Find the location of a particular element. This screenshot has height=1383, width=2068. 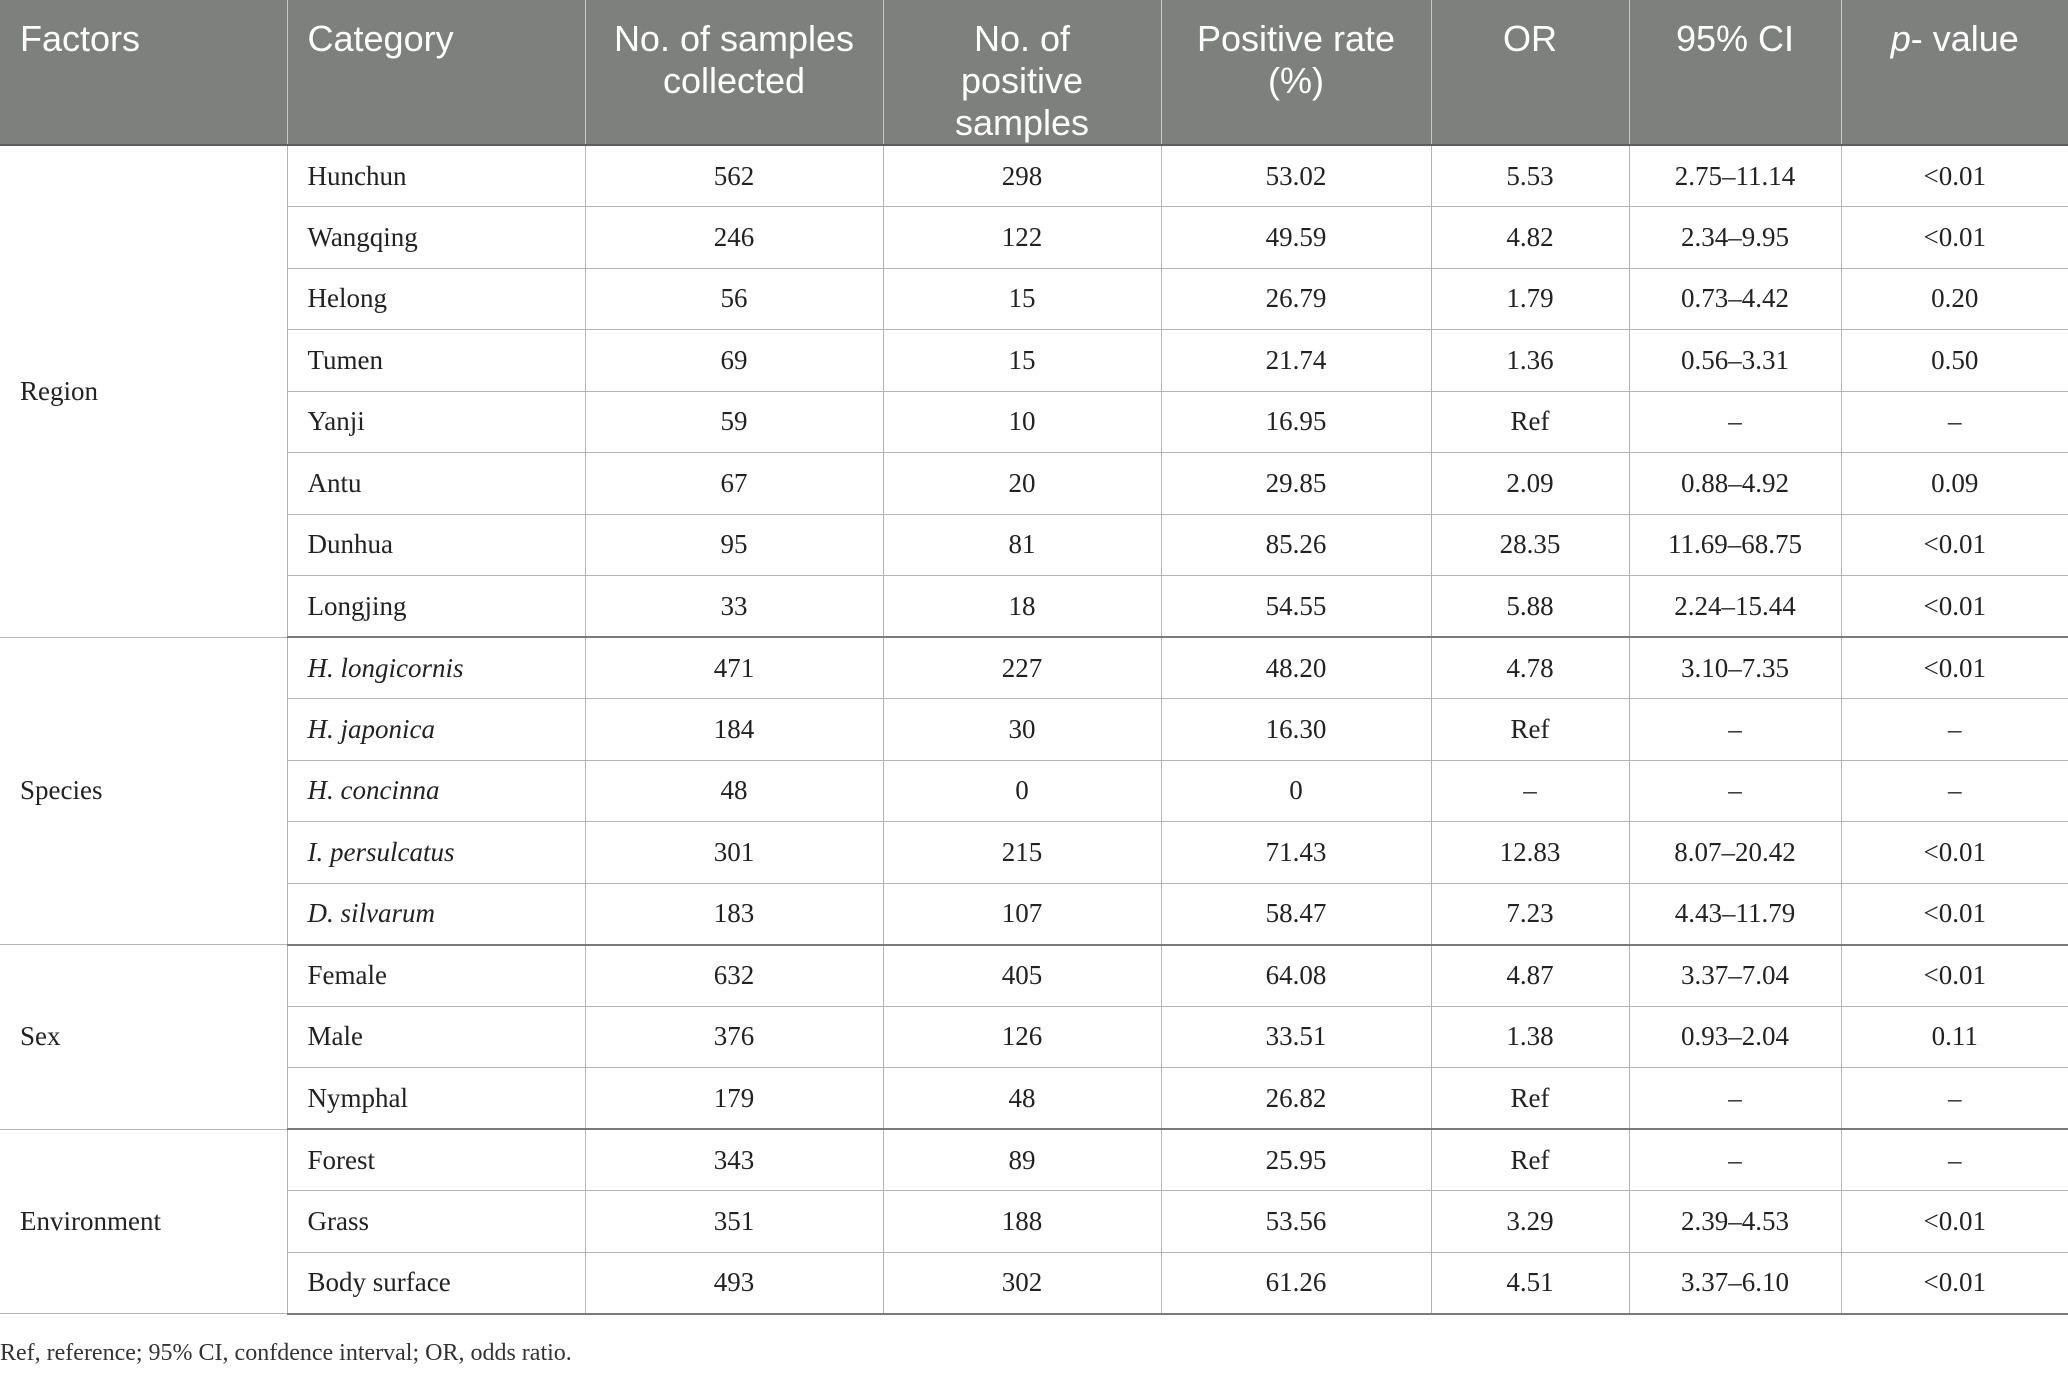

rate-cell: 71.43 is located at coordinates (1296, 852).